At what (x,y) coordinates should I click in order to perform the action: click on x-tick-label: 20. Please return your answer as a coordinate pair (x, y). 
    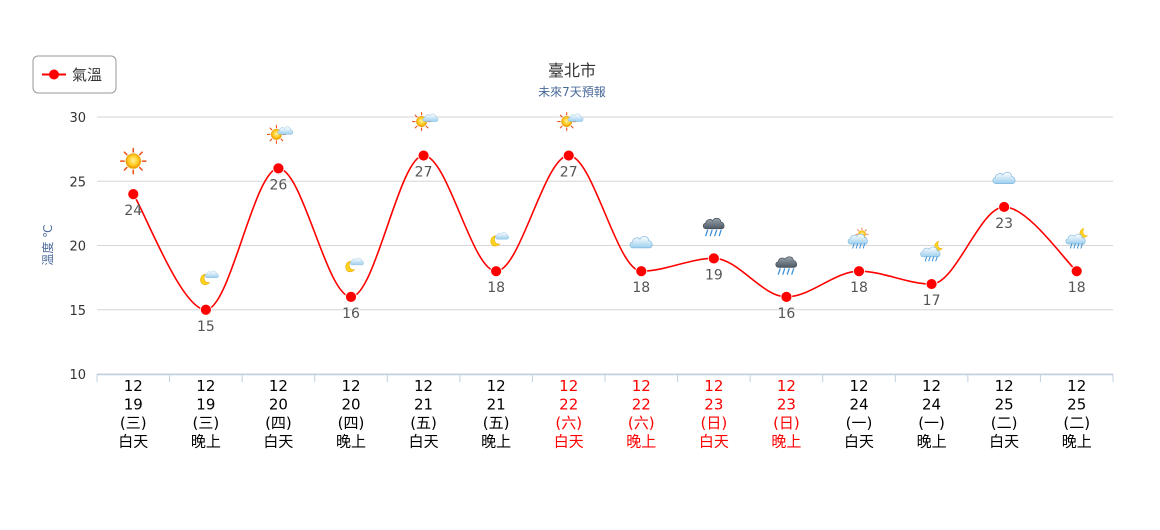
    Looking at the image, I should click on (350, 405).